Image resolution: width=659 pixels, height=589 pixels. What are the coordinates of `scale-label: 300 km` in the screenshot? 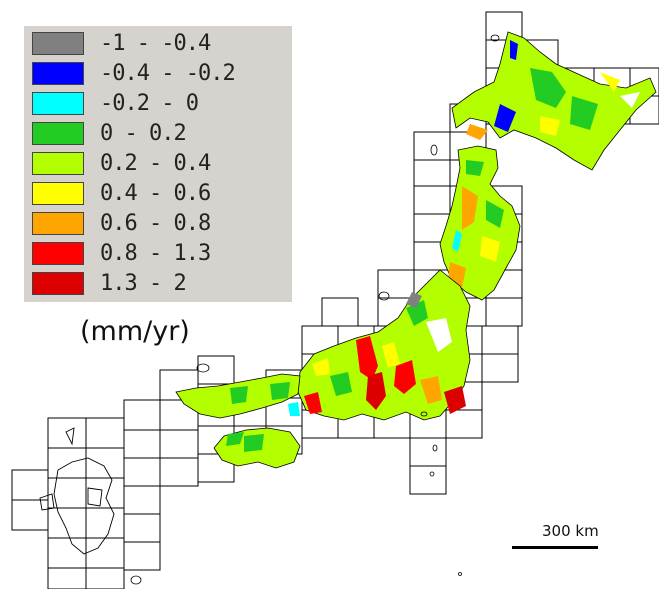 It's located at (570, 531).